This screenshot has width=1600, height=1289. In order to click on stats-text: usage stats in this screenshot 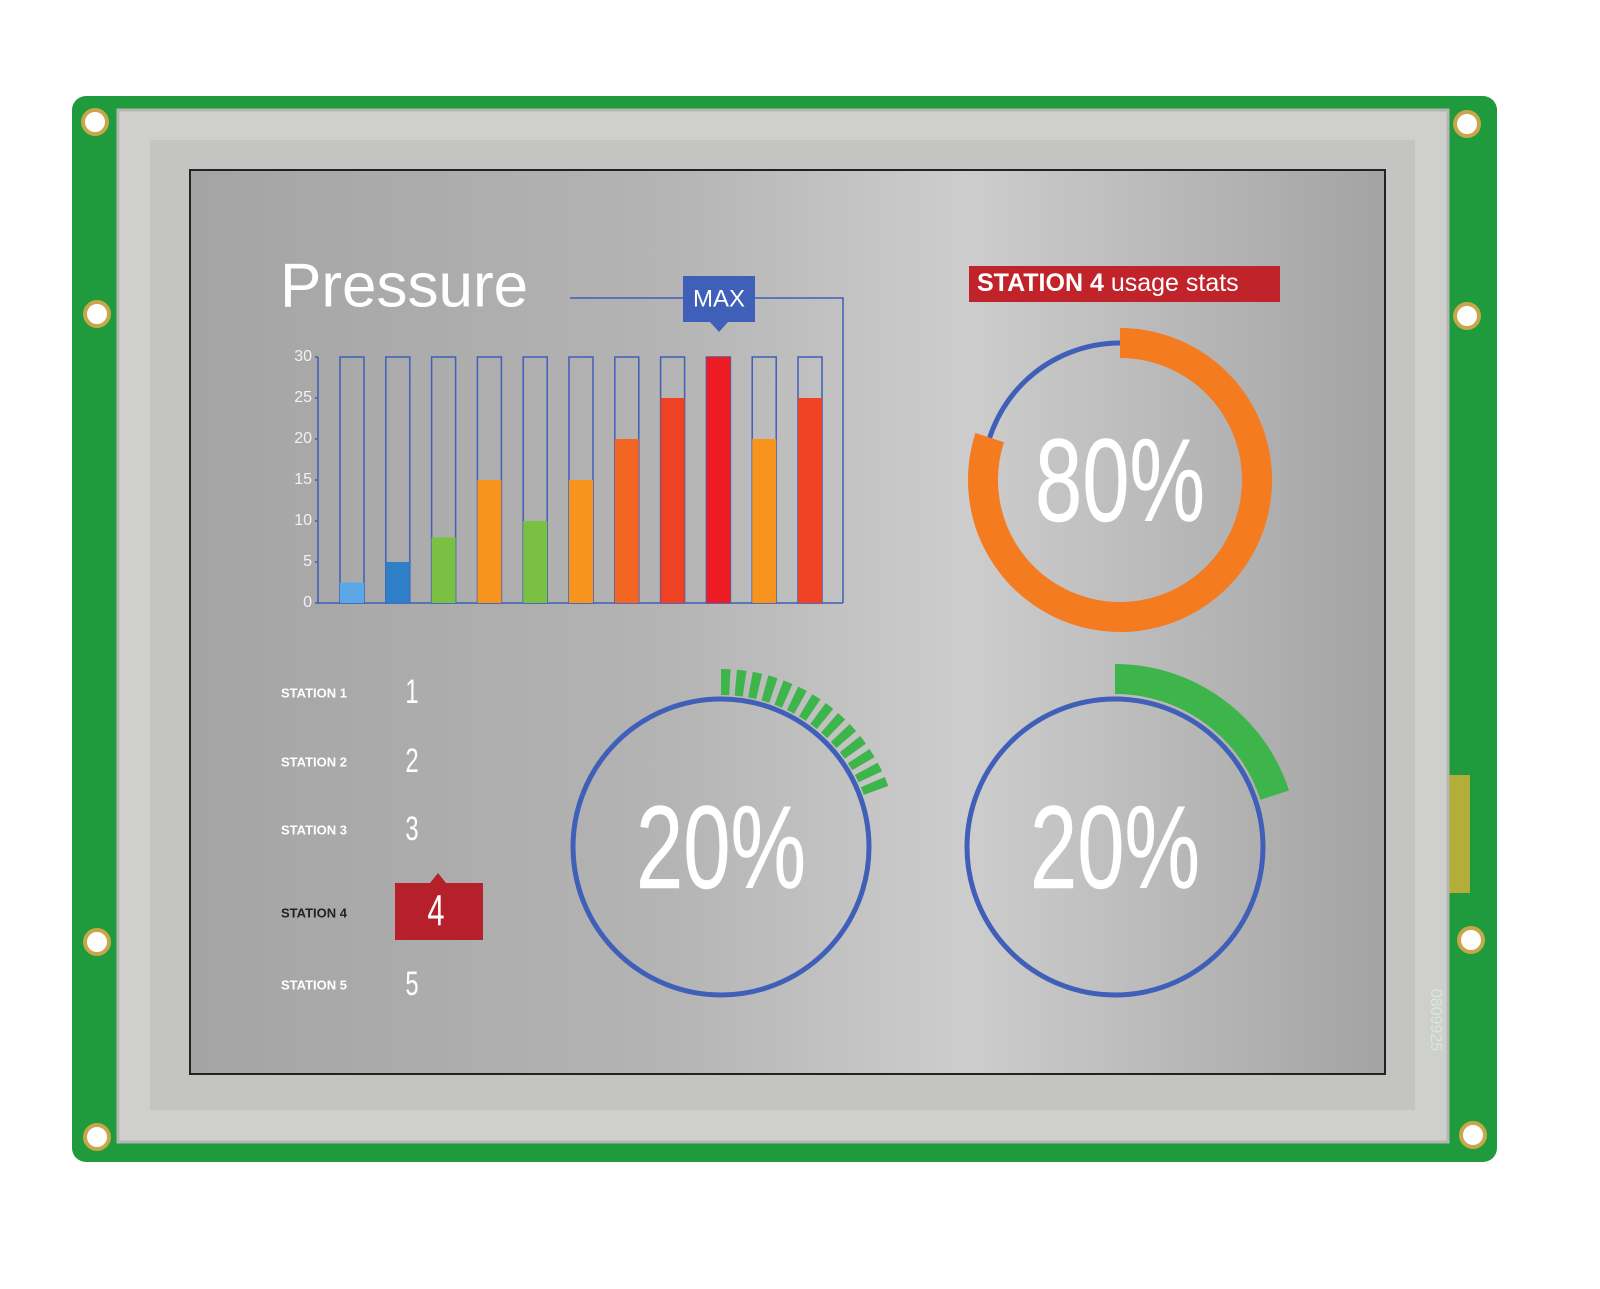, I will do `click(1175, 283)`.